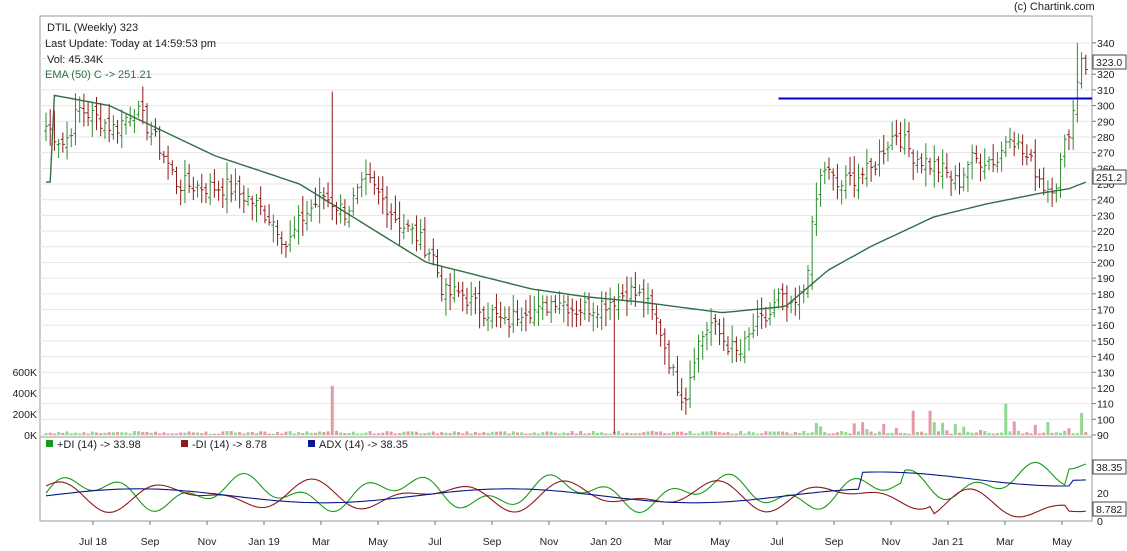 The image size is (1127, 551). Describe the element at coordinates (1103, 436) in the screenshot. I see `y-tick-label: 90` at that location.